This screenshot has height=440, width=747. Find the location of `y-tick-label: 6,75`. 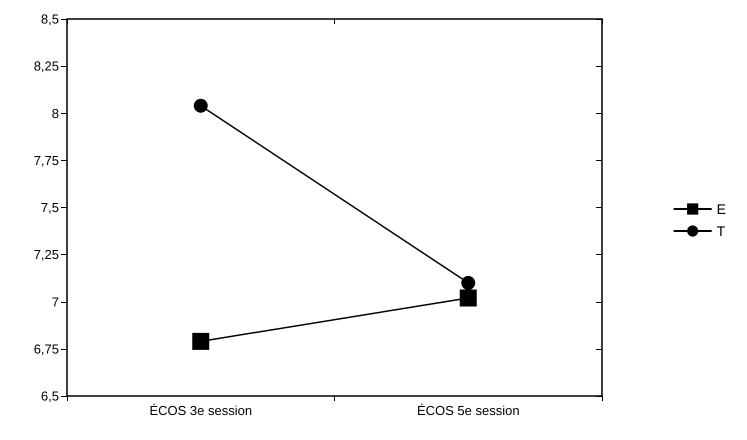

y-tick-label: 6,75 is located at coordinates (46, 348).